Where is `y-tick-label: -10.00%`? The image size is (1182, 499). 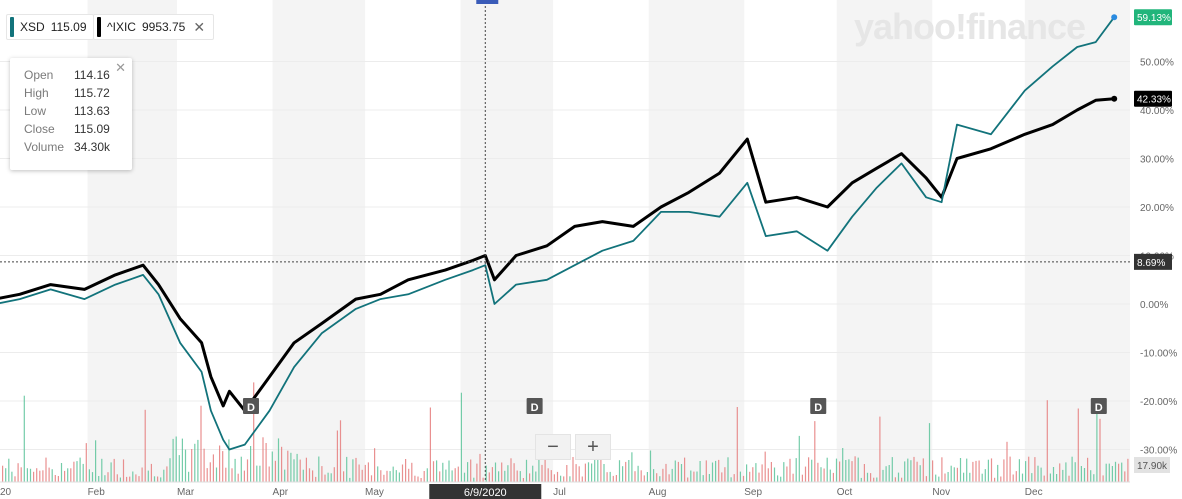
y-tick-label: -10.00% is located at coordinates (1158, 354).